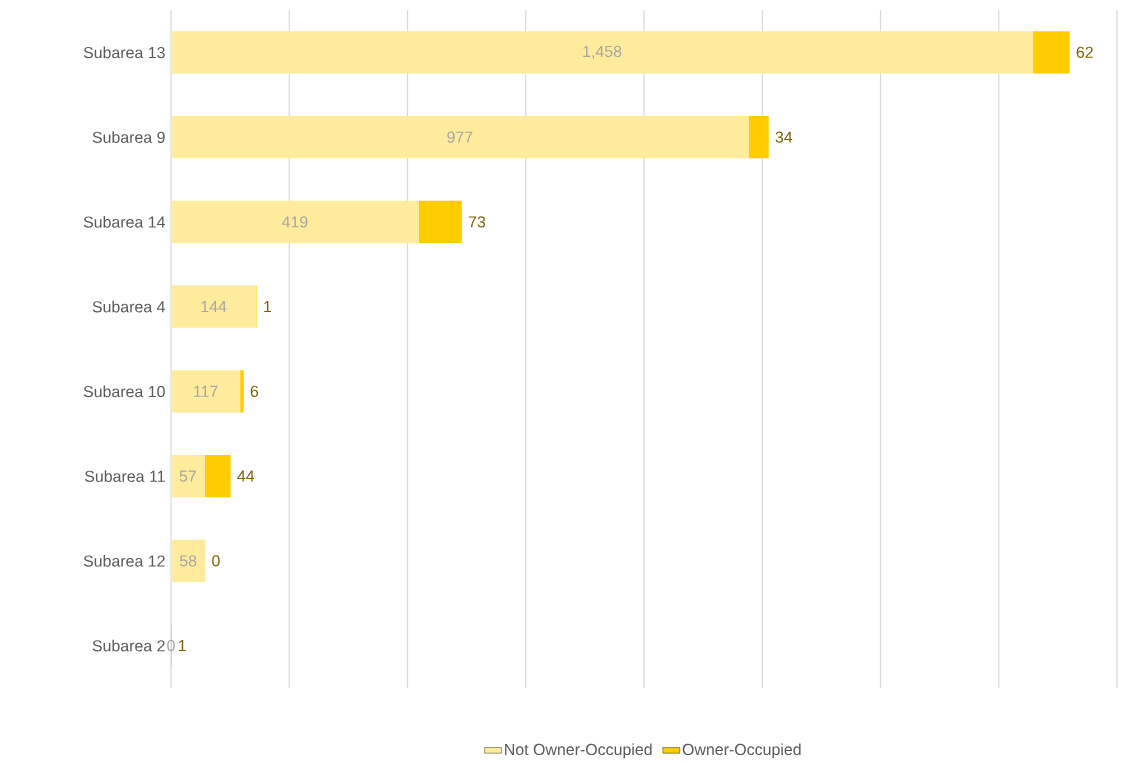 Image resolution: width=1132 pixels, height=763 pixels. I want to click on data-label: 73, so click(477, 222).